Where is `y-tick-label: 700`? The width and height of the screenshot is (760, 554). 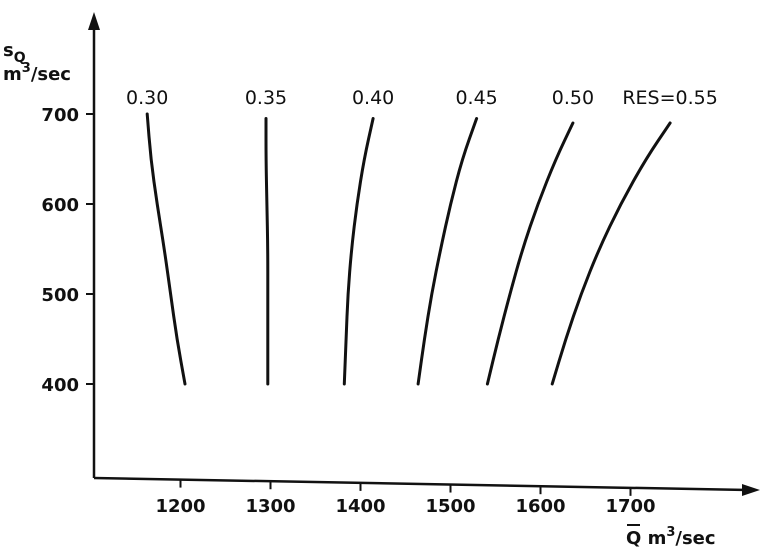
y-tick-label: 700 is located at coordinates (60, 115).